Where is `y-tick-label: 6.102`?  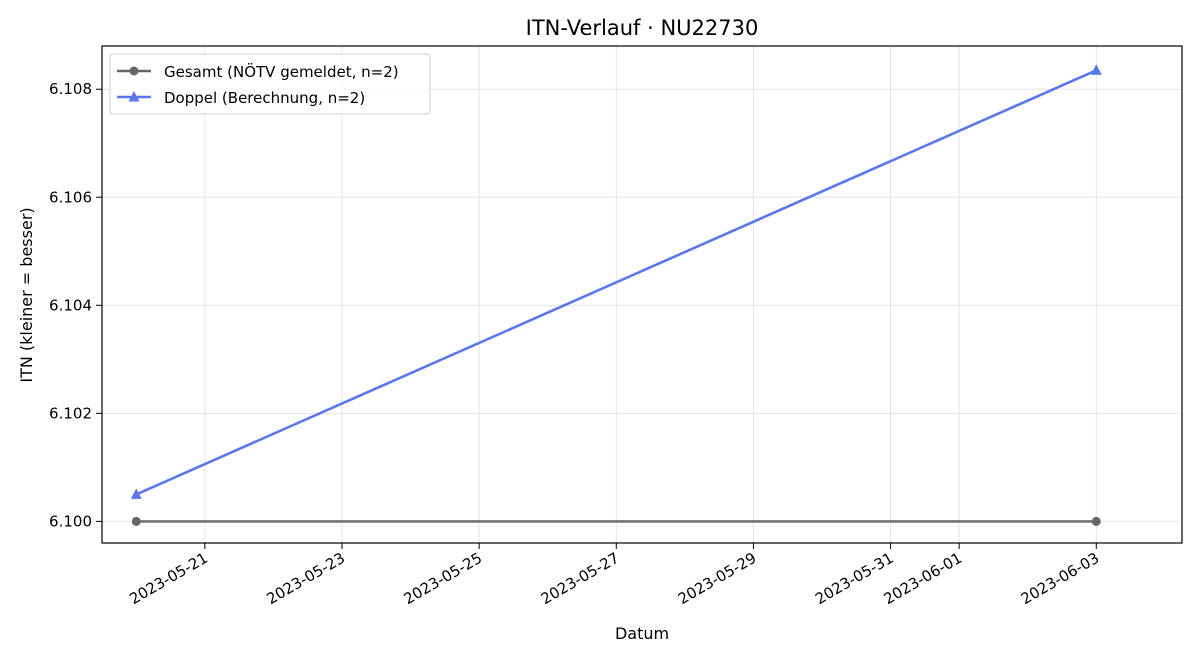 y-tick-label: 6.102 is located at coordinates (70, 413).